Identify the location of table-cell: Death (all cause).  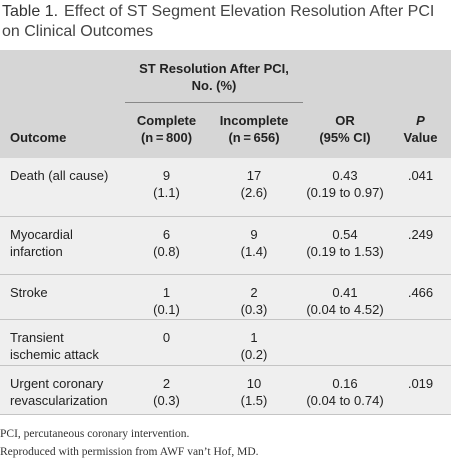
(67, 175).